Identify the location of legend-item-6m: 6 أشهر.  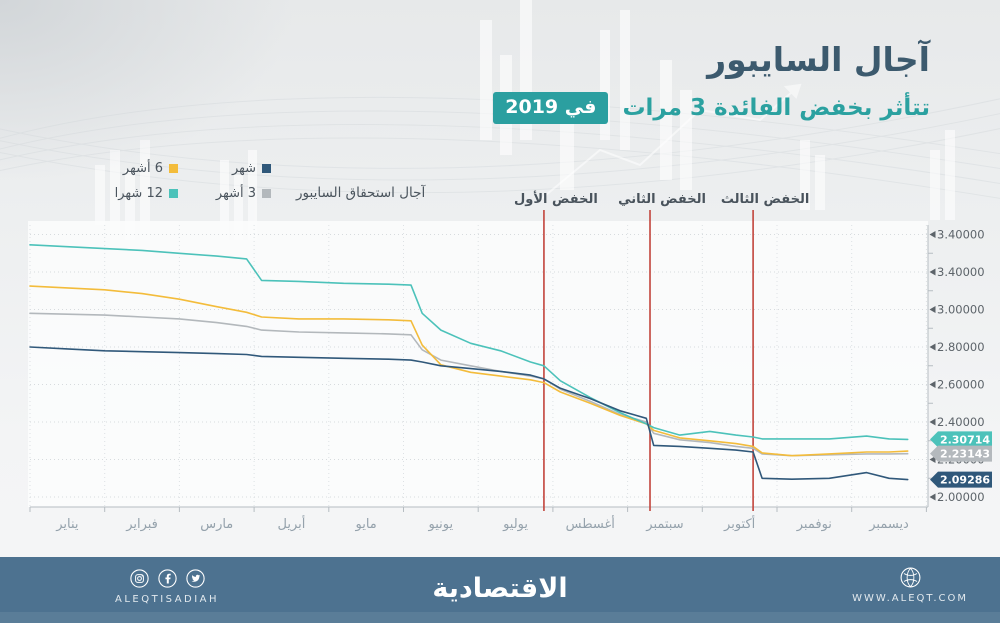
(140, 168).